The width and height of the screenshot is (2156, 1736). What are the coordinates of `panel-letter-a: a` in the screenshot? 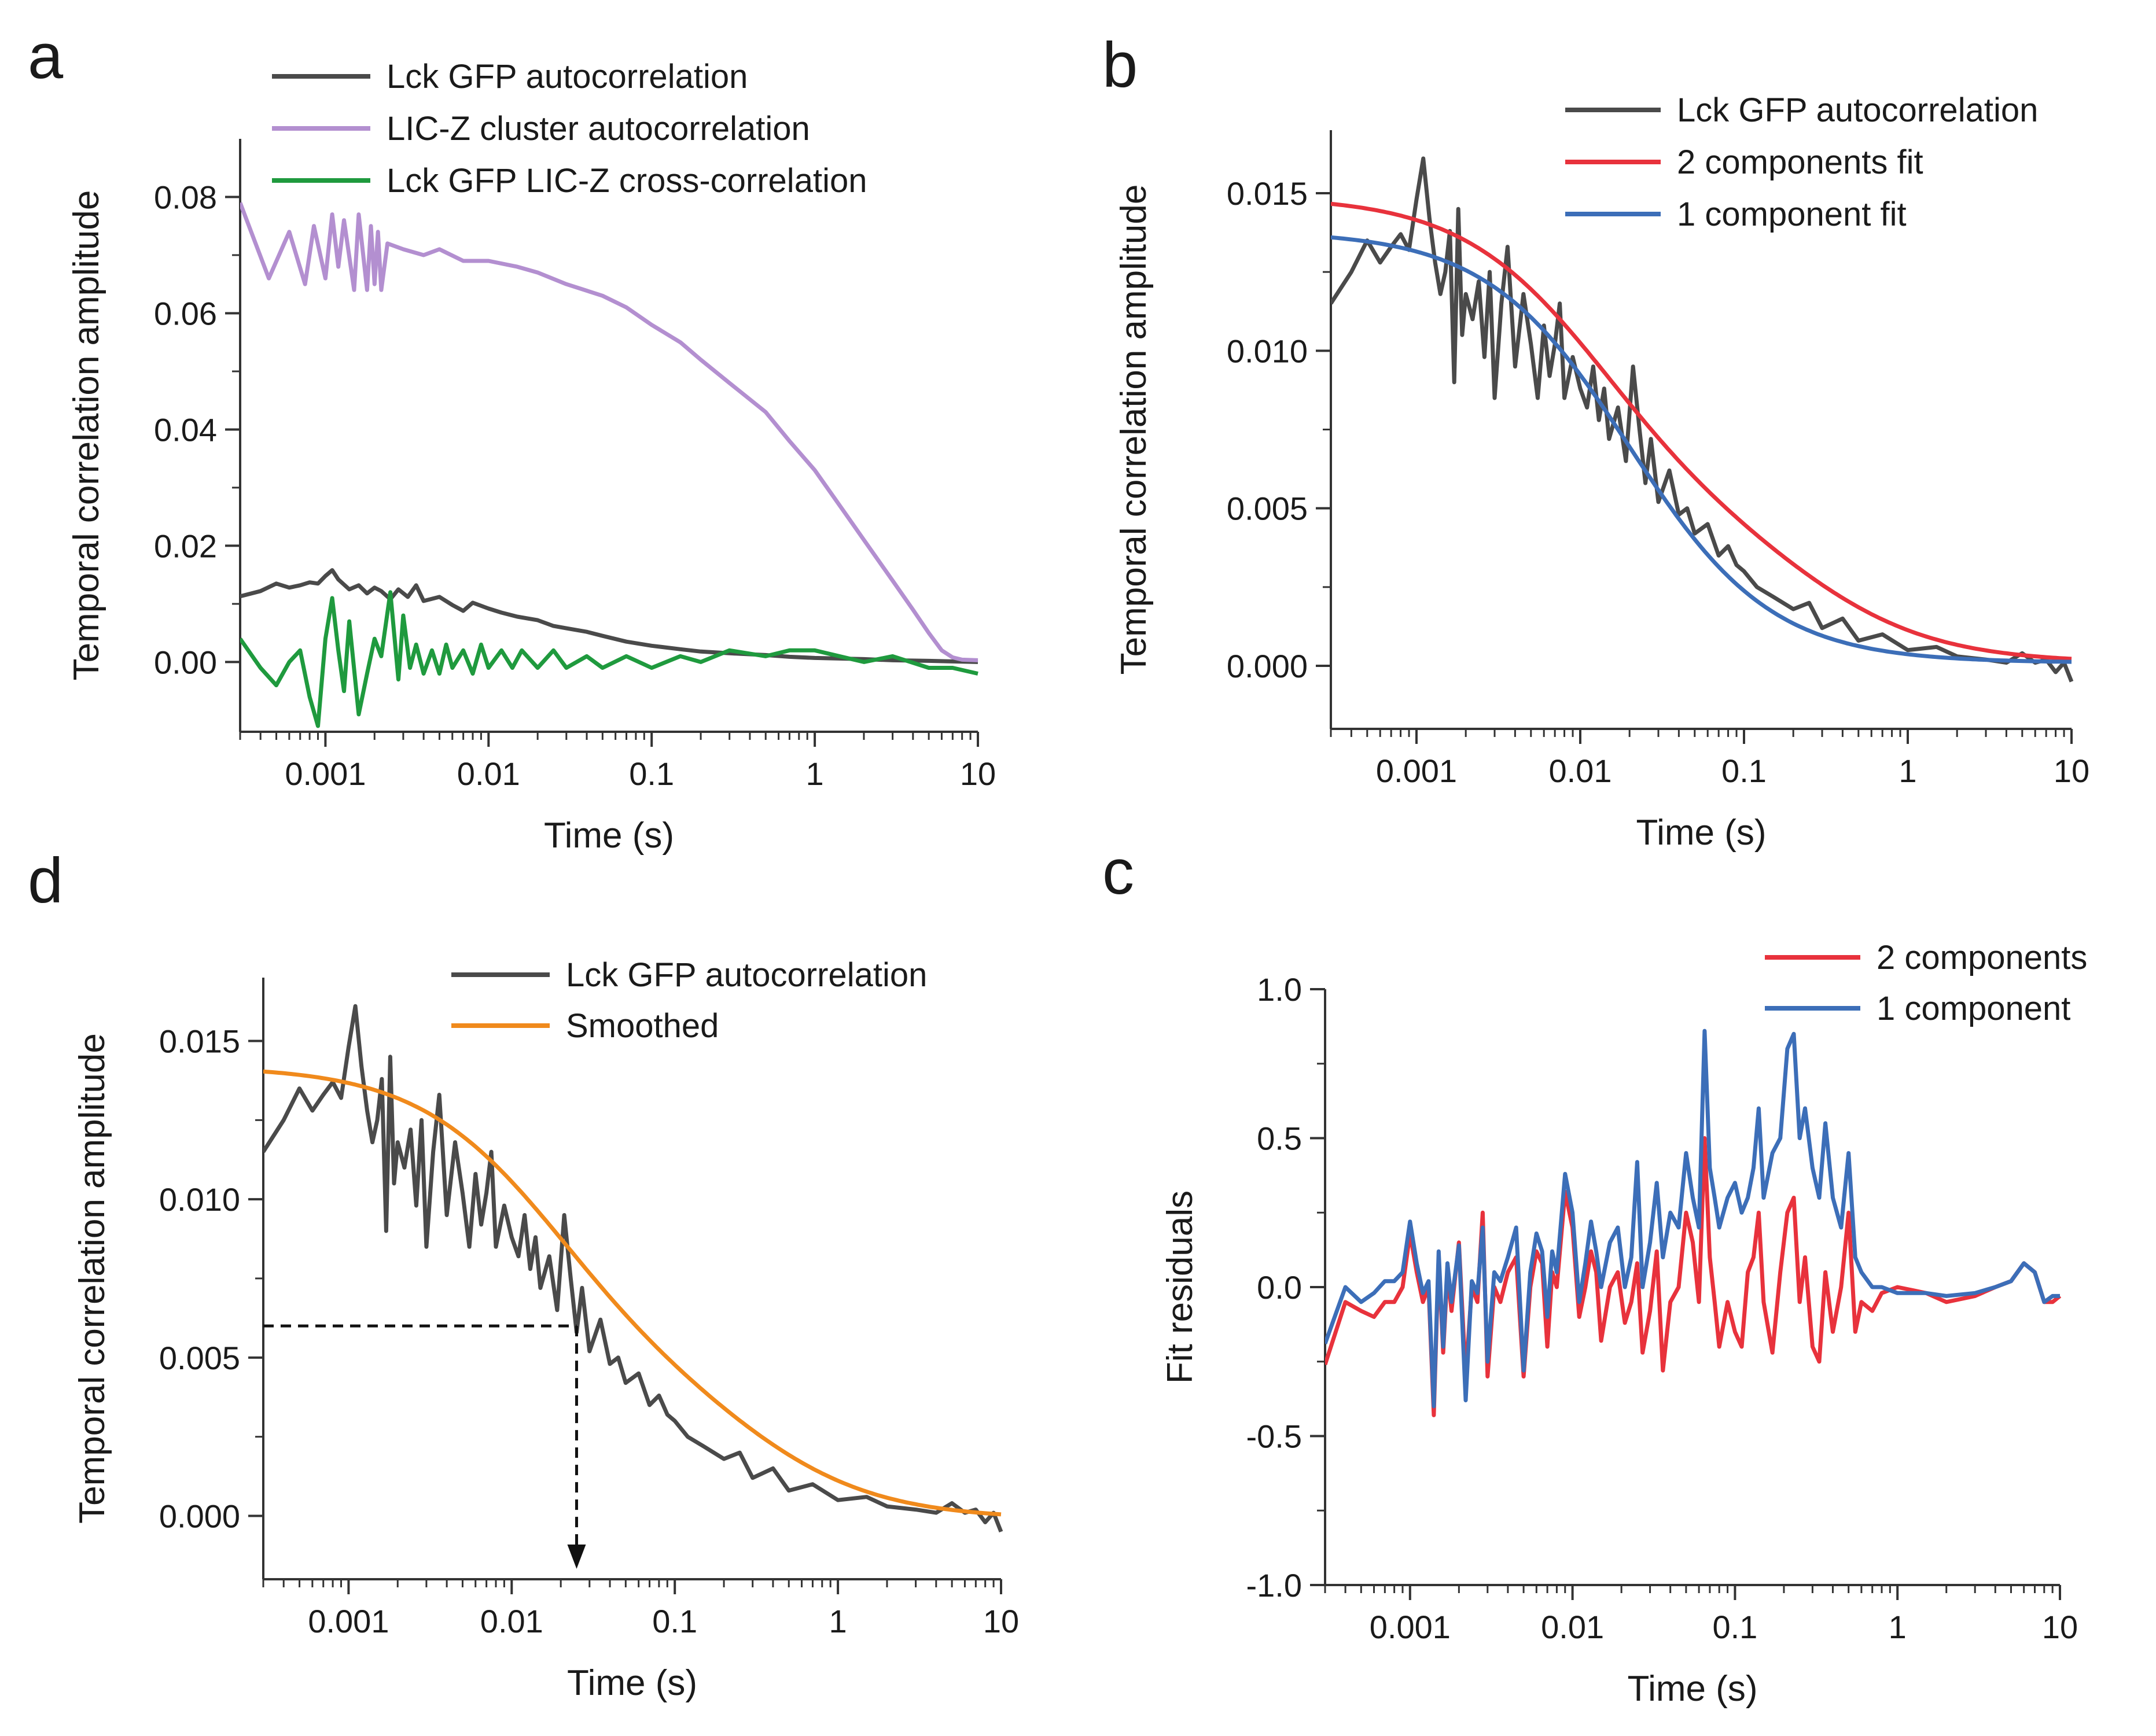 It's located at (46, 56).